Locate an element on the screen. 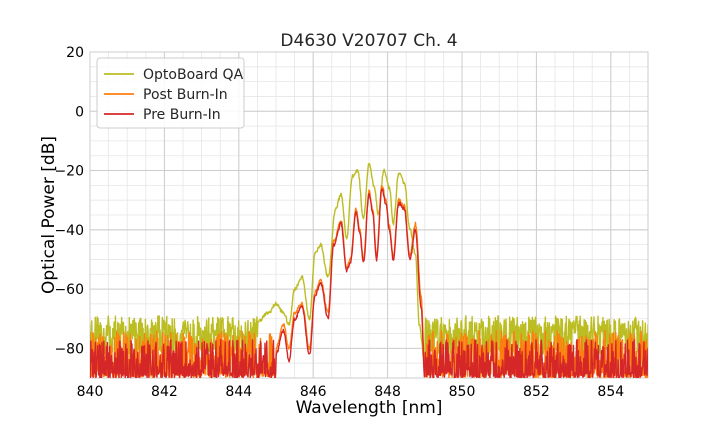  x-tick-label: 840 is located at coordinates (90, 392).